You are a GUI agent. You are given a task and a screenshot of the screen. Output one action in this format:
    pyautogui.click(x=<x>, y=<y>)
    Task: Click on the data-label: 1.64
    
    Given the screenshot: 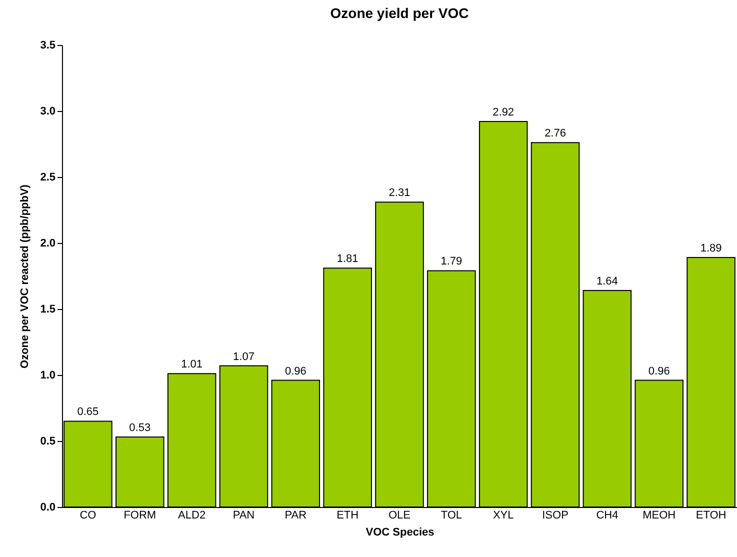 What is the action you would take?
    pyautogui.click(x=607, y=282)
    